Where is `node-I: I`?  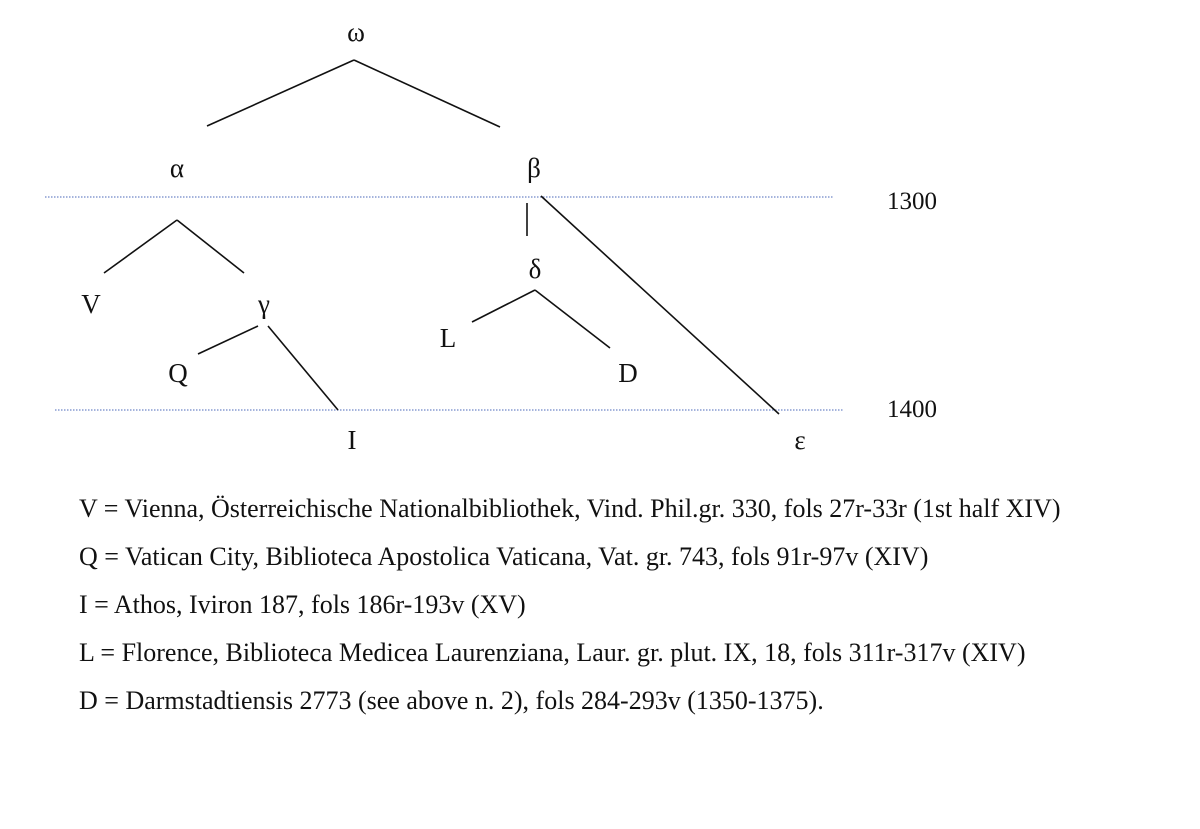 node-I: I is located at coordinates (352, 440).